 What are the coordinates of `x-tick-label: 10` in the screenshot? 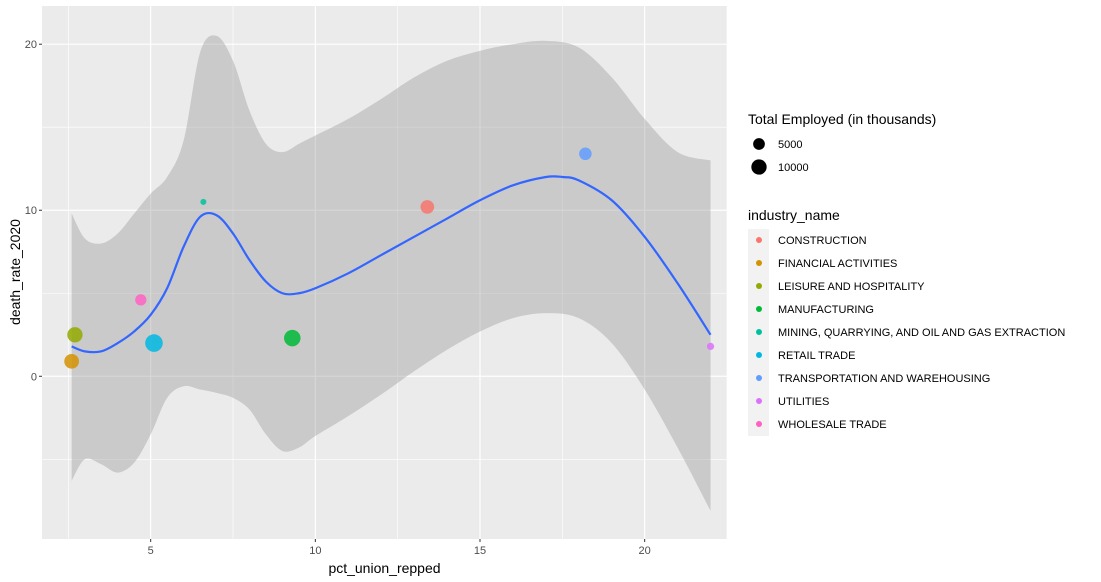 It's located at (315, 551).